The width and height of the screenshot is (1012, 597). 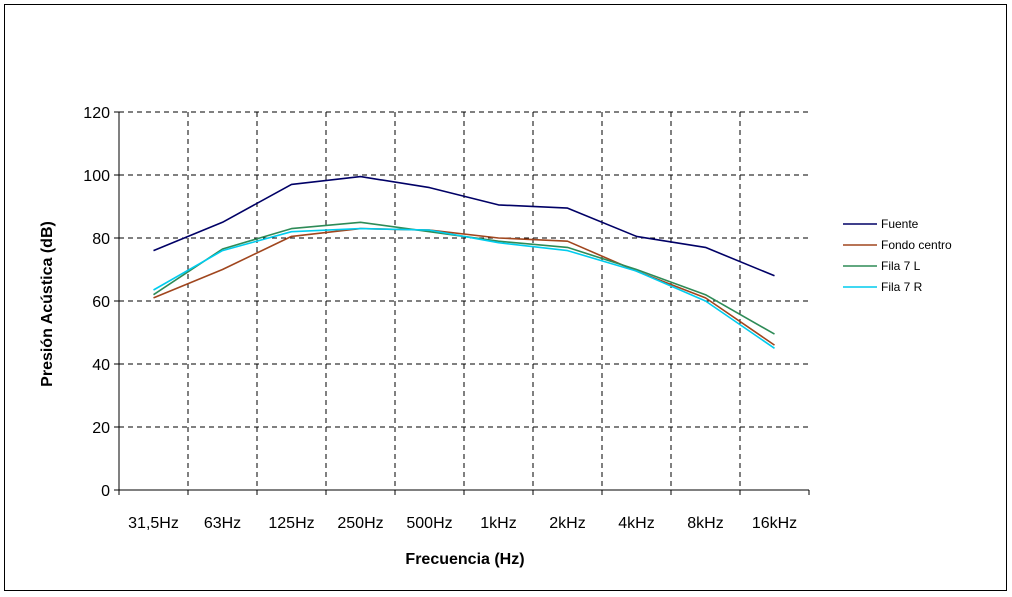 What do you see at coordinates (498, 523) in the screenshot?
I see `x-tick-label: 1kHz` at bounding box center [498, 523].